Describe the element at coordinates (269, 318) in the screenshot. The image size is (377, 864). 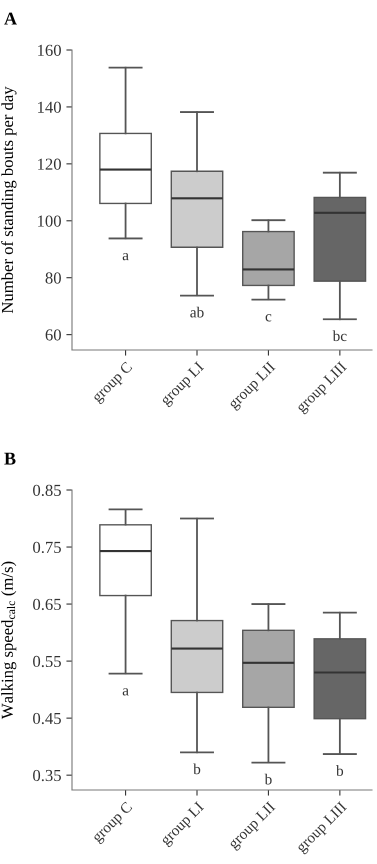
I see `annotation: c` at that location.